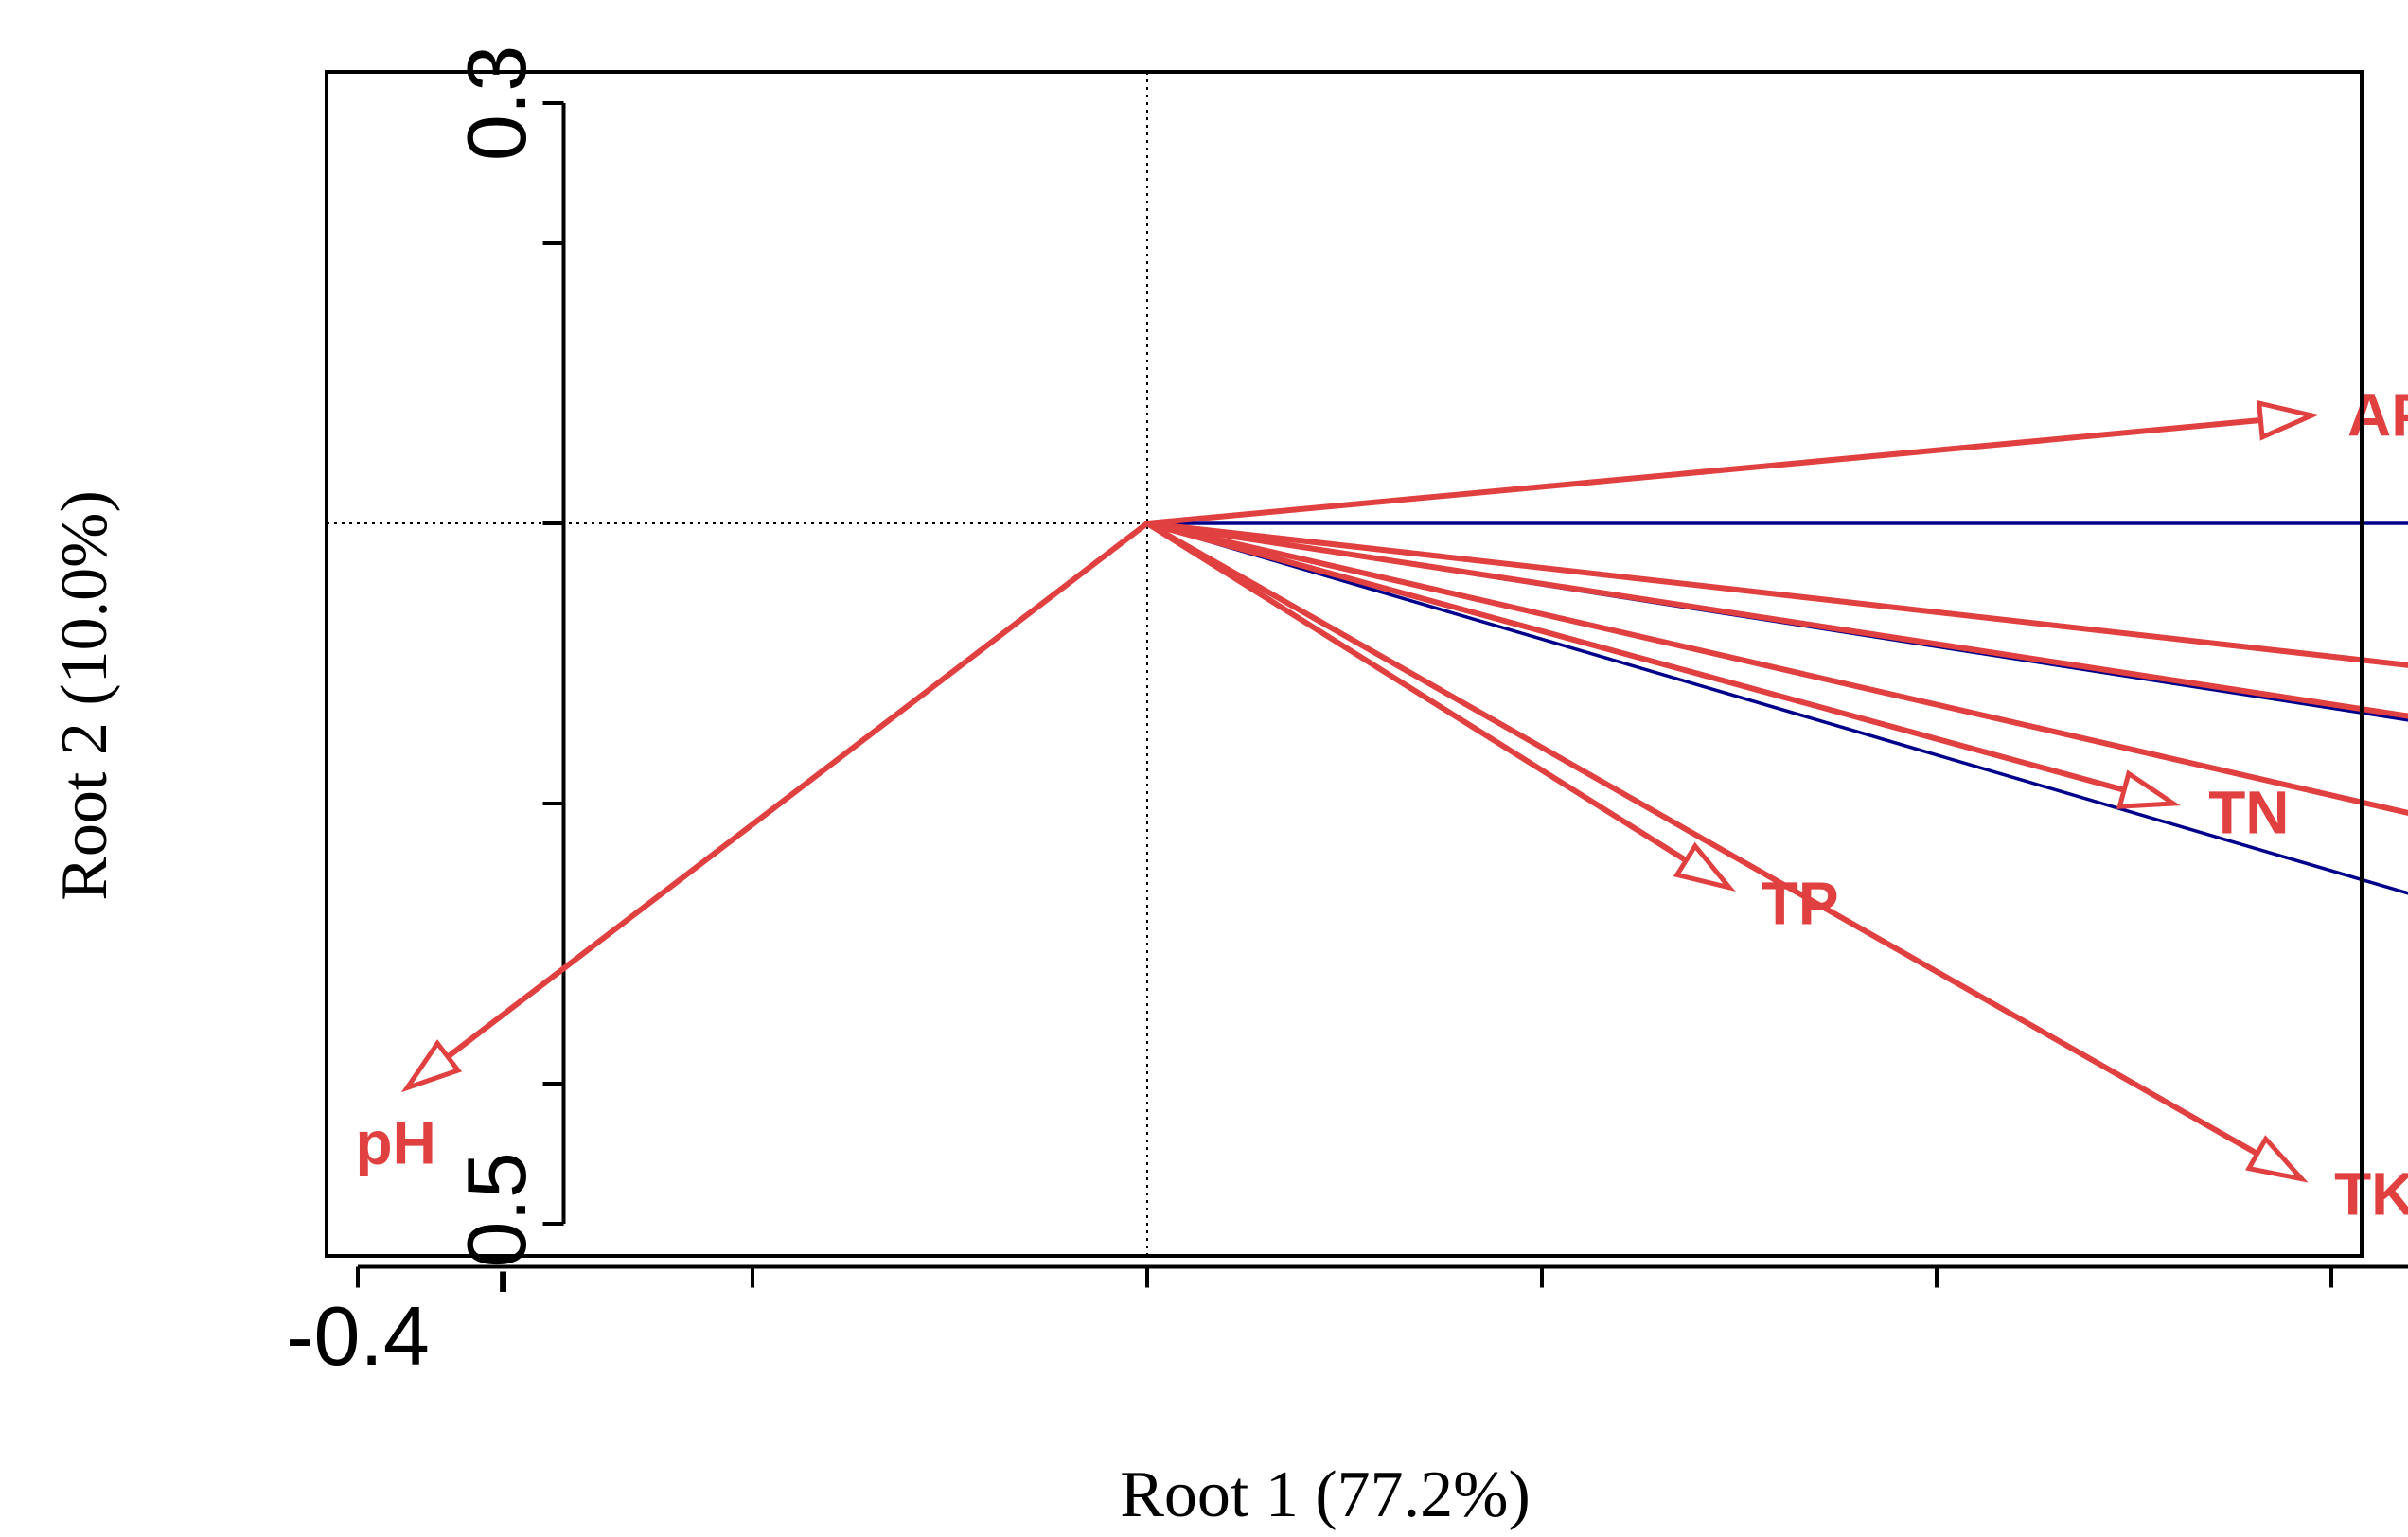 The width and height of the screenshot is (2408, 1537). I want to click on y-tick-label: -0.5, so click(496, 1224).